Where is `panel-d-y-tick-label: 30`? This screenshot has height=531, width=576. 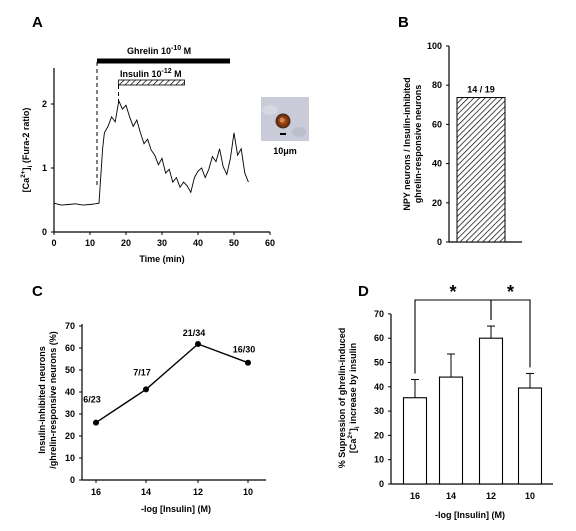
panel-d-y-tick-label: 30 is located at coordinates (379, 411).